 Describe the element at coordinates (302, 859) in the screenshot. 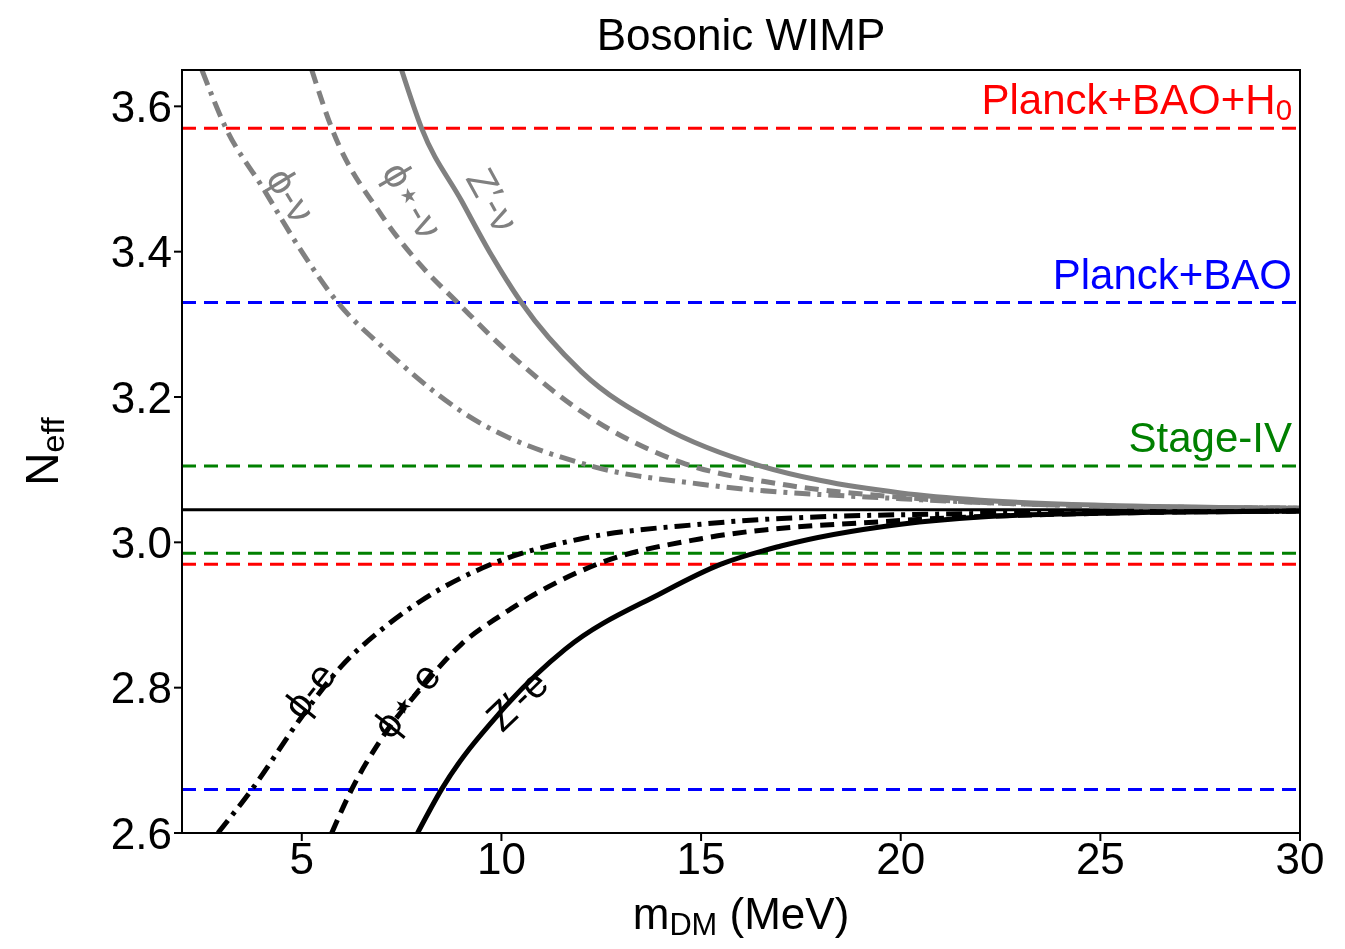

I see `x-tick-label: 5` at that location.